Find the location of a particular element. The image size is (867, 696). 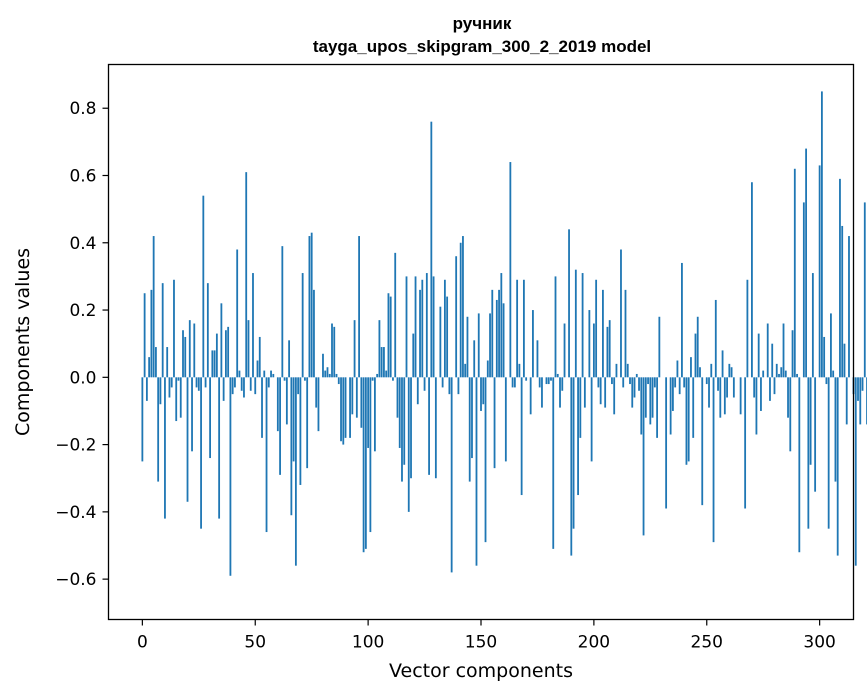

chart-title-line-2: tayga_upos_skipgram_300_2_2019 model is located at coordinates (482, 46).